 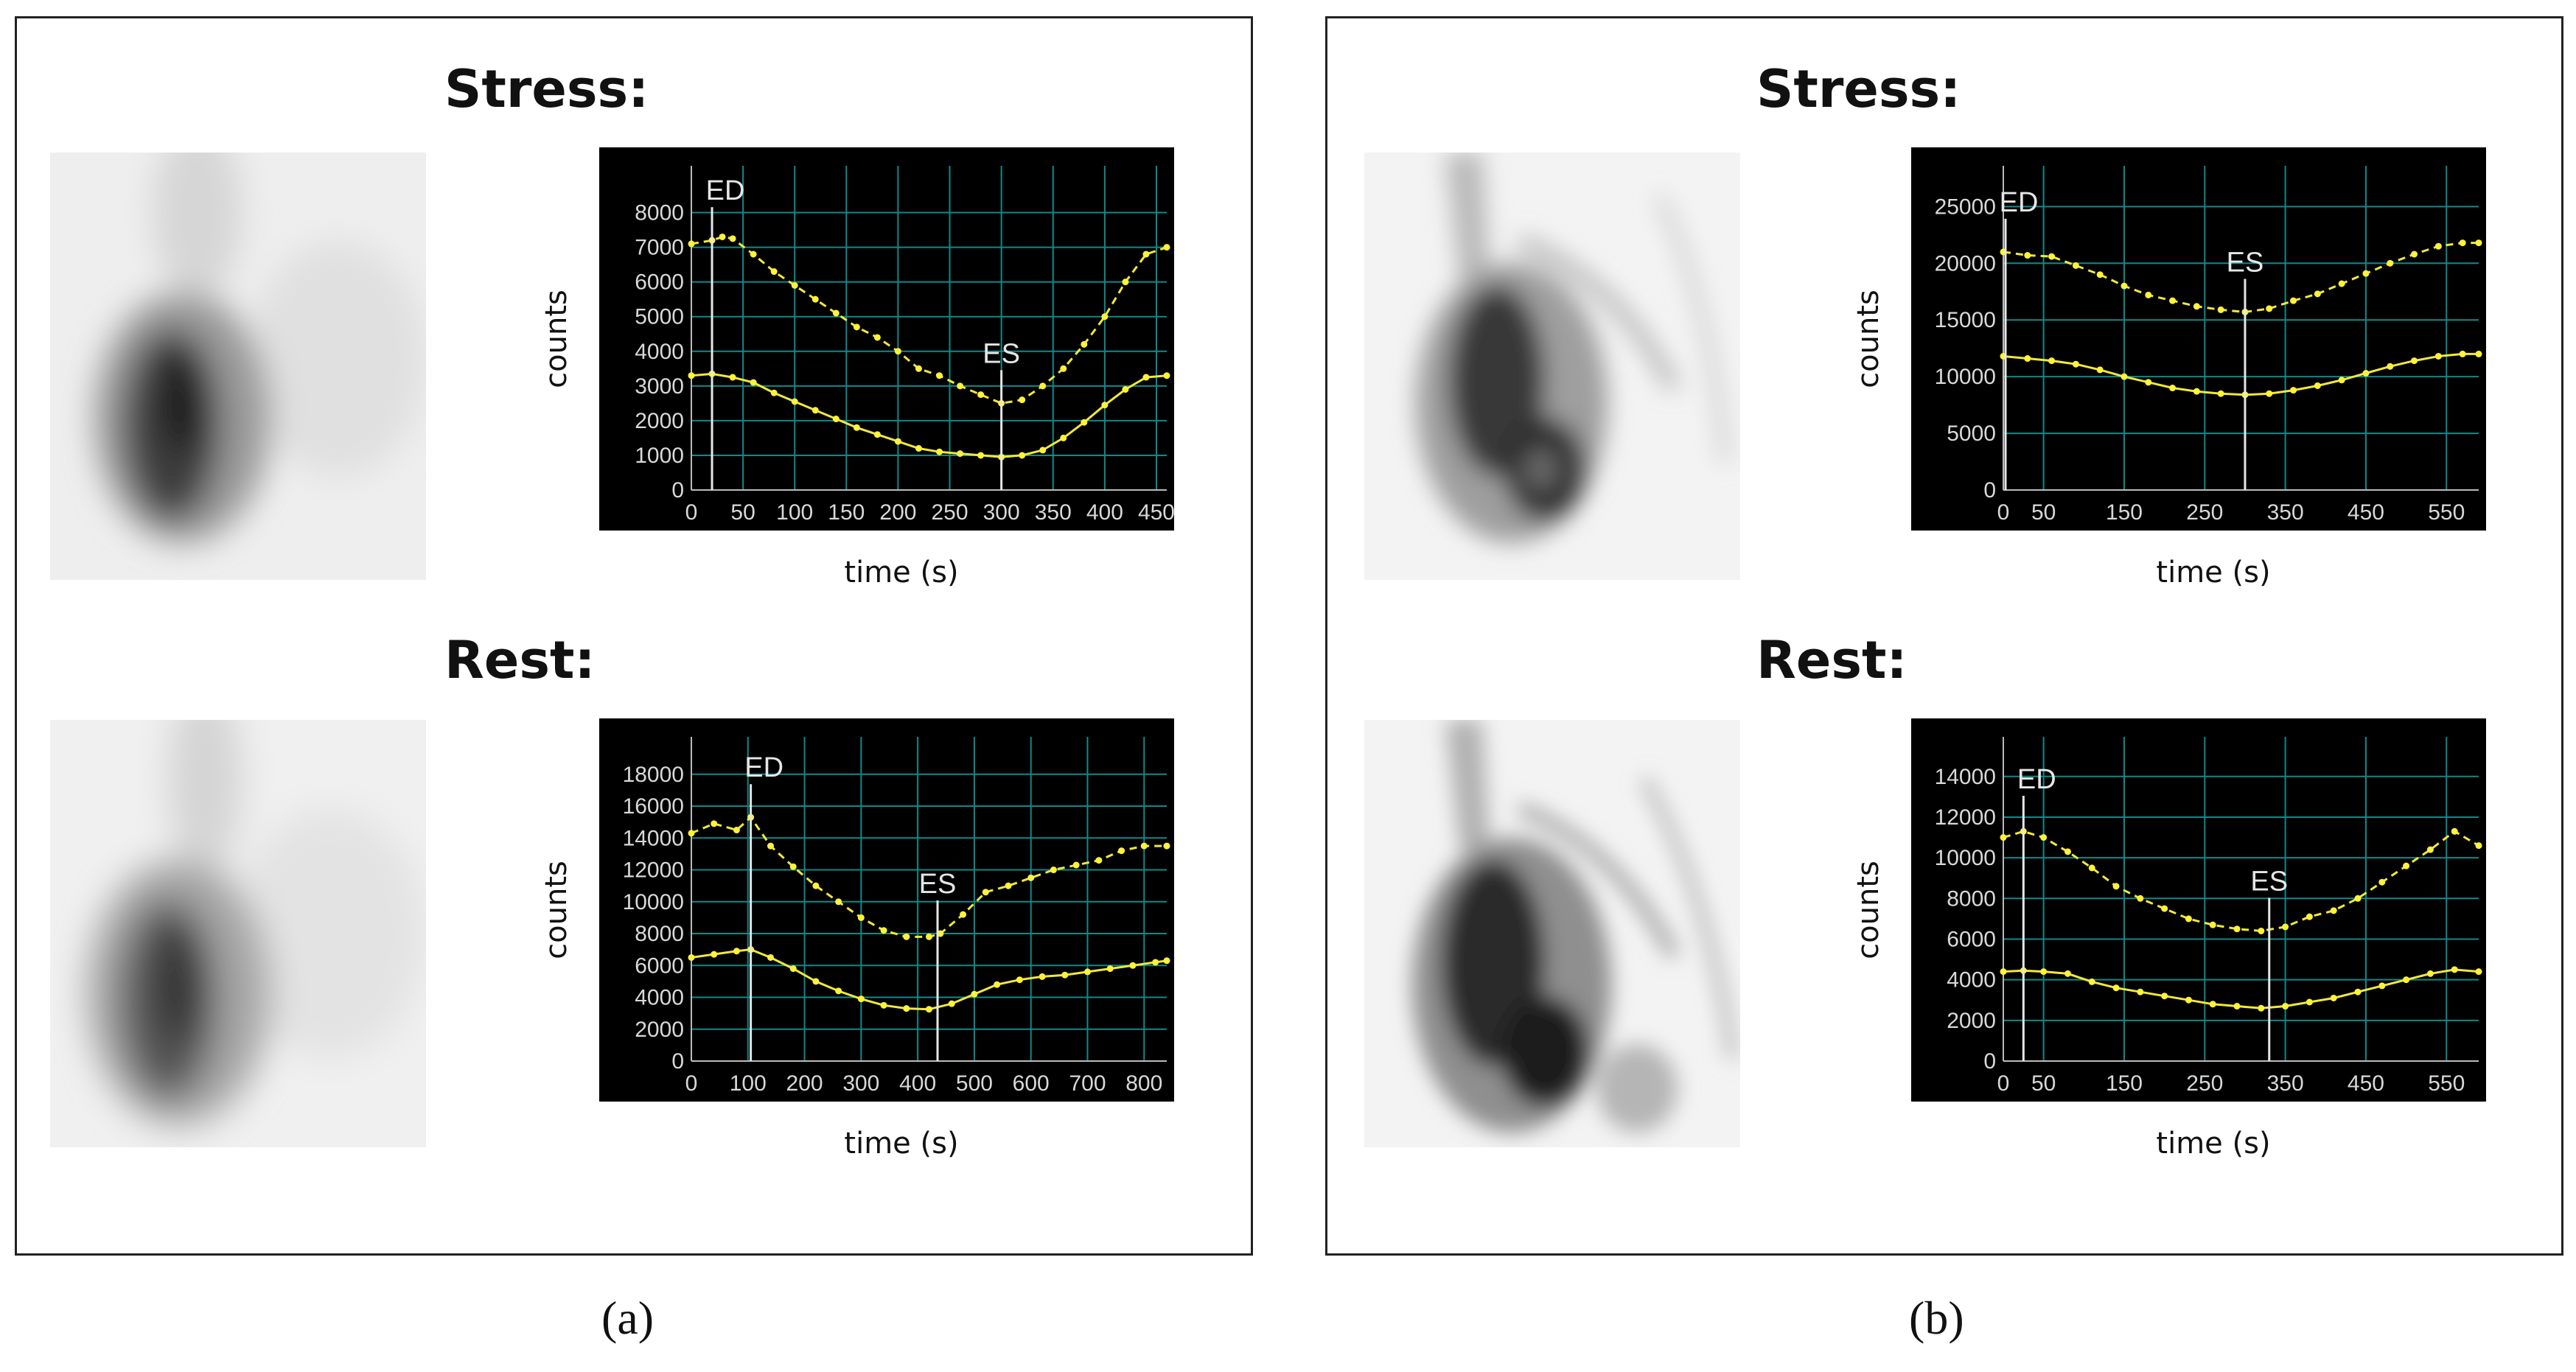 What do you see at coordinates (659, 965) in the screenshot?
I see `y-tick-label: 6000` at bounding box center [659, 965].